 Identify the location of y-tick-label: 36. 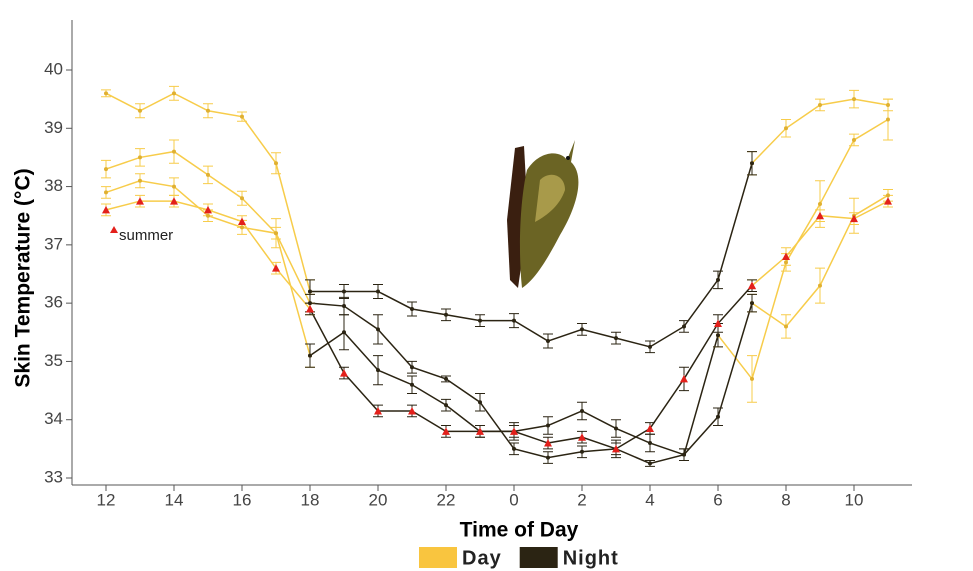
(53, 302).